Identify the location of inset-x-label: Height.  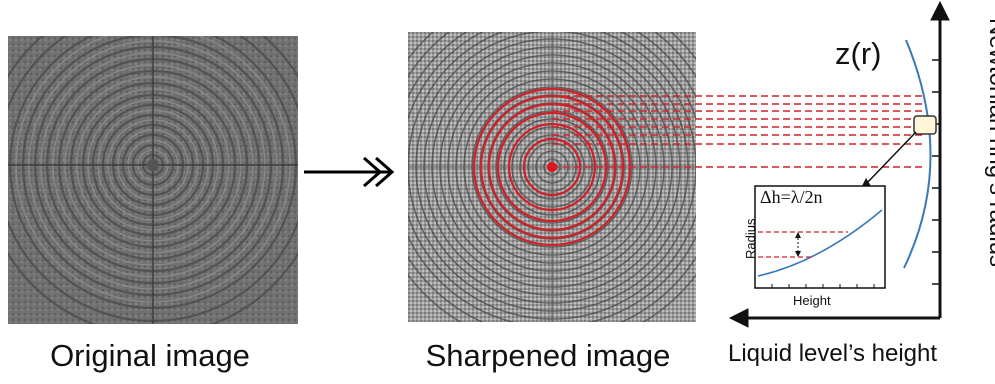
(812, 300).